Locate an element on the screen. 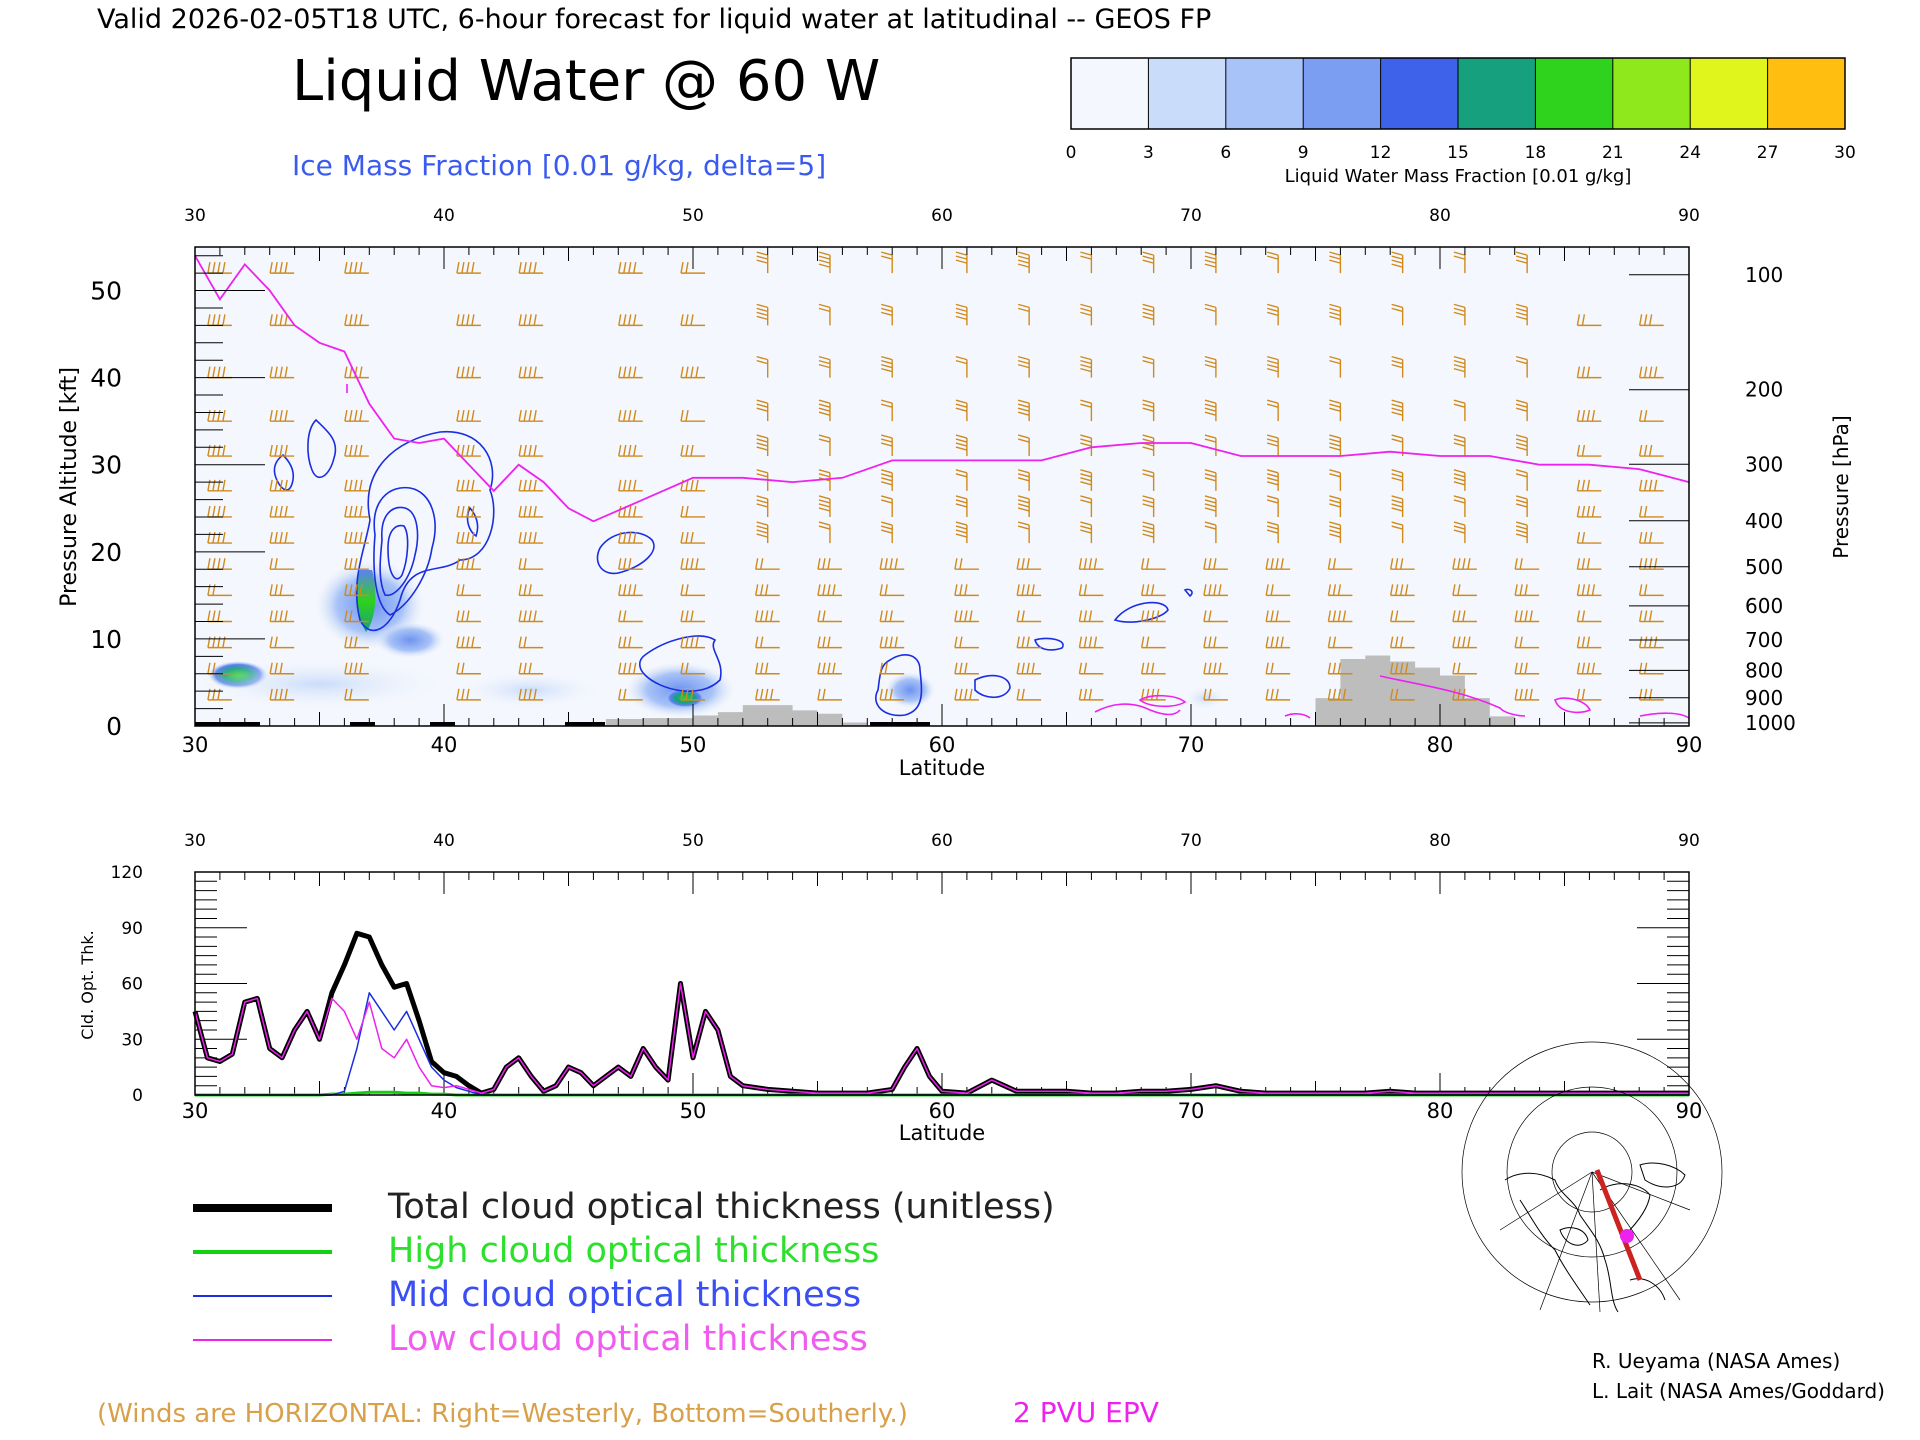 This screenshot has width=1920, height=1440. ice-contour is located at coordinates (399, 551).